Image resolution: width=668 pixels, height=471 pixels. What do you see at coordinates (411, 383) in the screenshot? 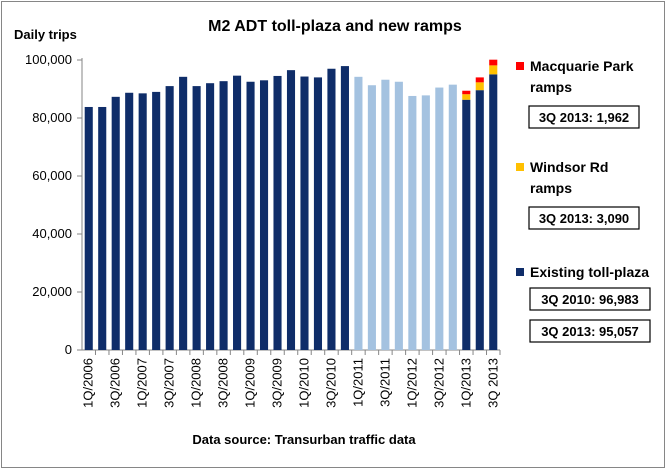
I see `x-tick-label: 1Q/2012` at bounding box center [411, 383].